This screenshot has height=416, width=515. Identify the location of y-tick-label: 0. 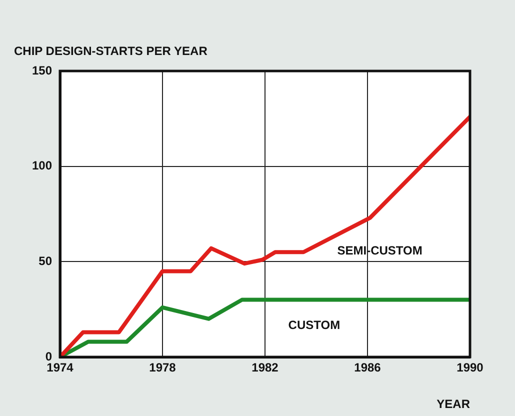
(48, 356).